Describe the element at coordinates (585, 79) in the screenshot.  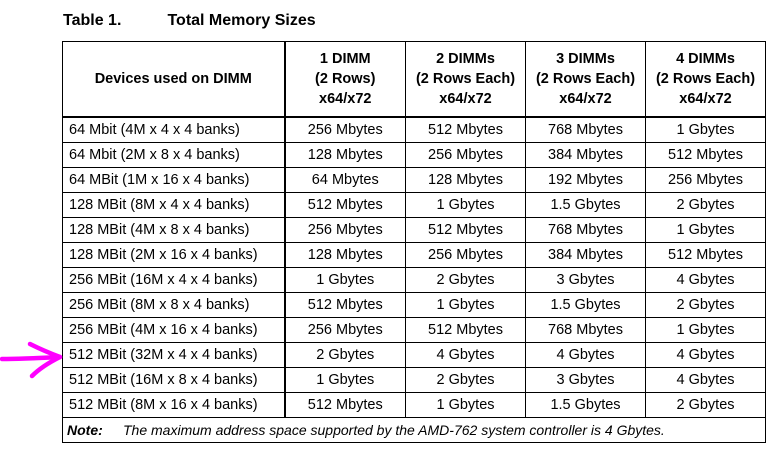
I see `header-3-dimms: 3 DIMMs (2 Rows Each) x64/x72` at that location.